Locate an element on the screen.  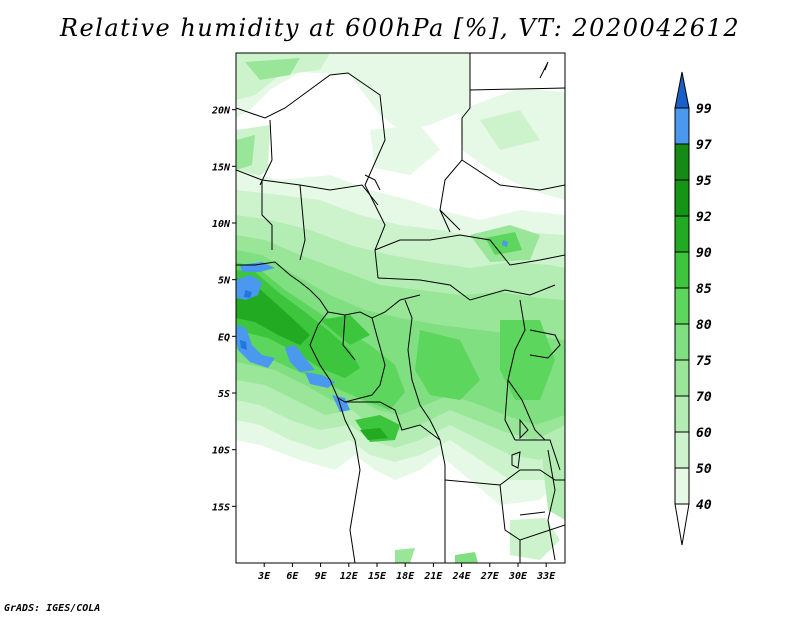
lon-tick-label: 6E is located at coordinates (292, 576).